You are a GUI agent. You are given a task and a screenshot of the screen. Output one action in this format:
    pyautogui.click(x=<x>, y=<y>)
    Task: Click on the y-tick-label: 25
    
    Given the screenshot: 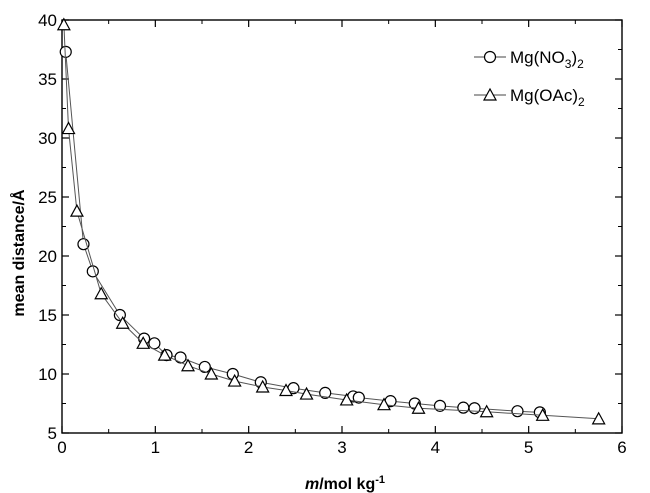 What is the action you would take?
    pyautogui.click(x=47, y=197)
    